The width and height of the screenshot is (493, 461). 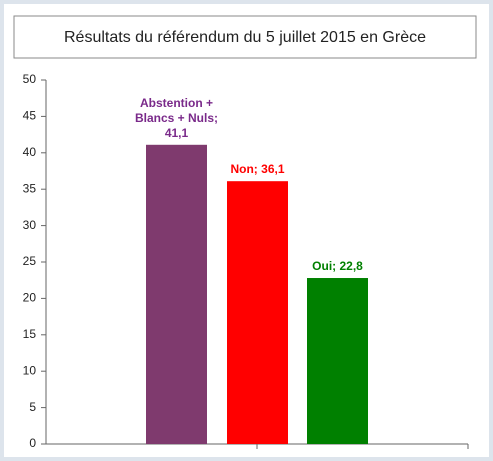 What do you see at coordinates (32, 407) in the screenshot?
I see `y-tick-label: 5` at bounding box center [32, 407].